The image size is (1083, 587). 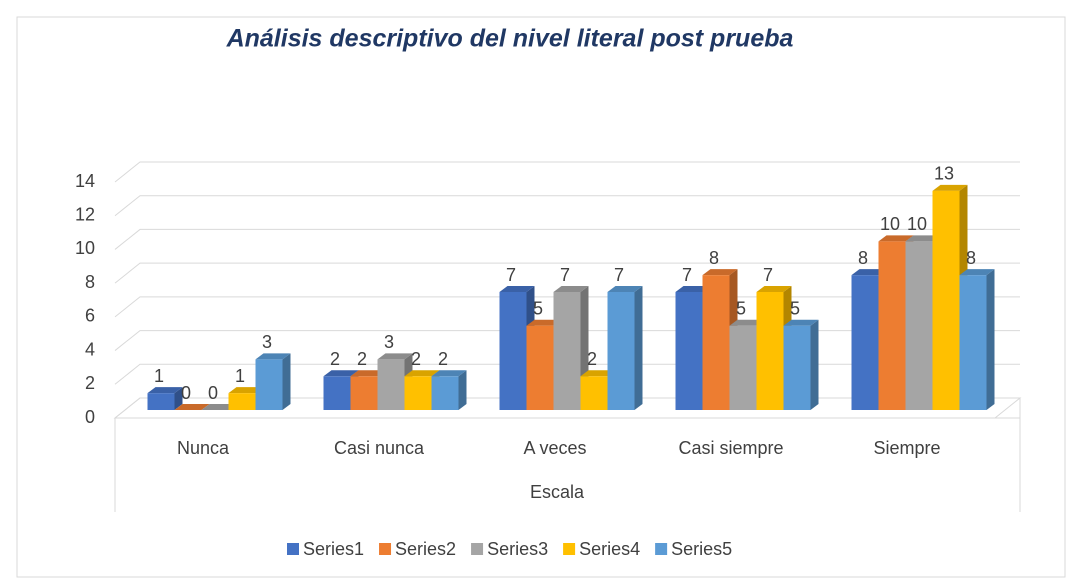 I want to click on x-tick-label: A veces, so click(x=554, y=448).